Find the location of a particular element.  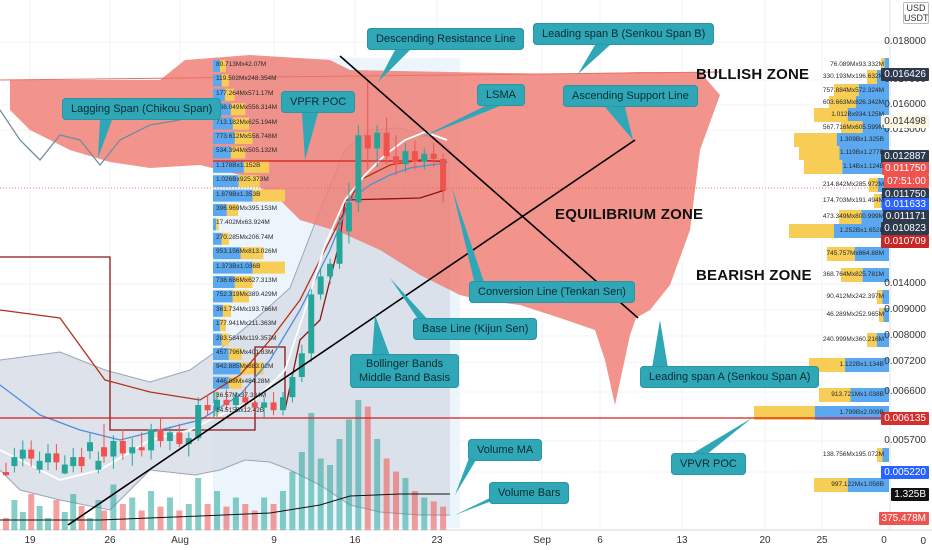

vpfr-label-7: 1.178Bx1.152B is located at coordinates (238, 165).